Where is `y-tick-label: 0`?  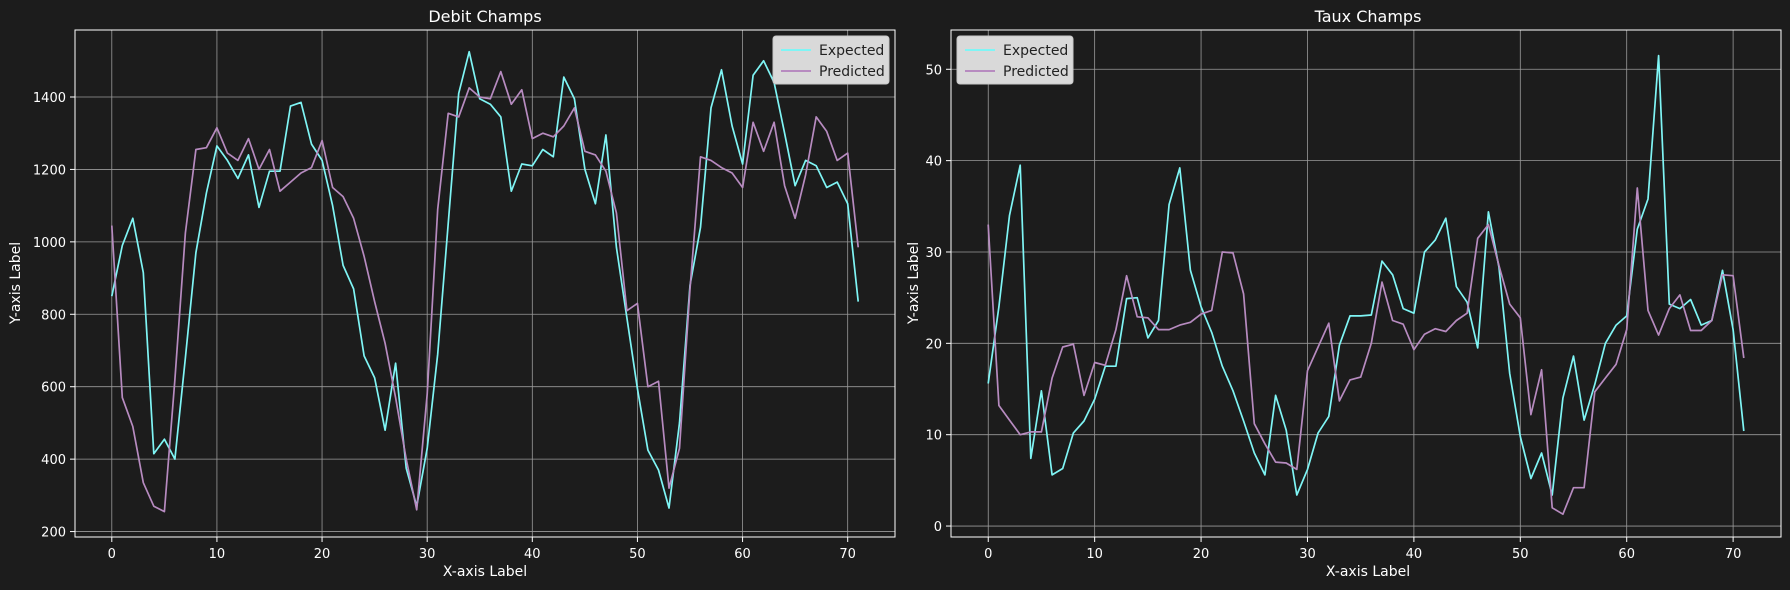 y-tick-label: 0 is located at coordinates (938, 527).